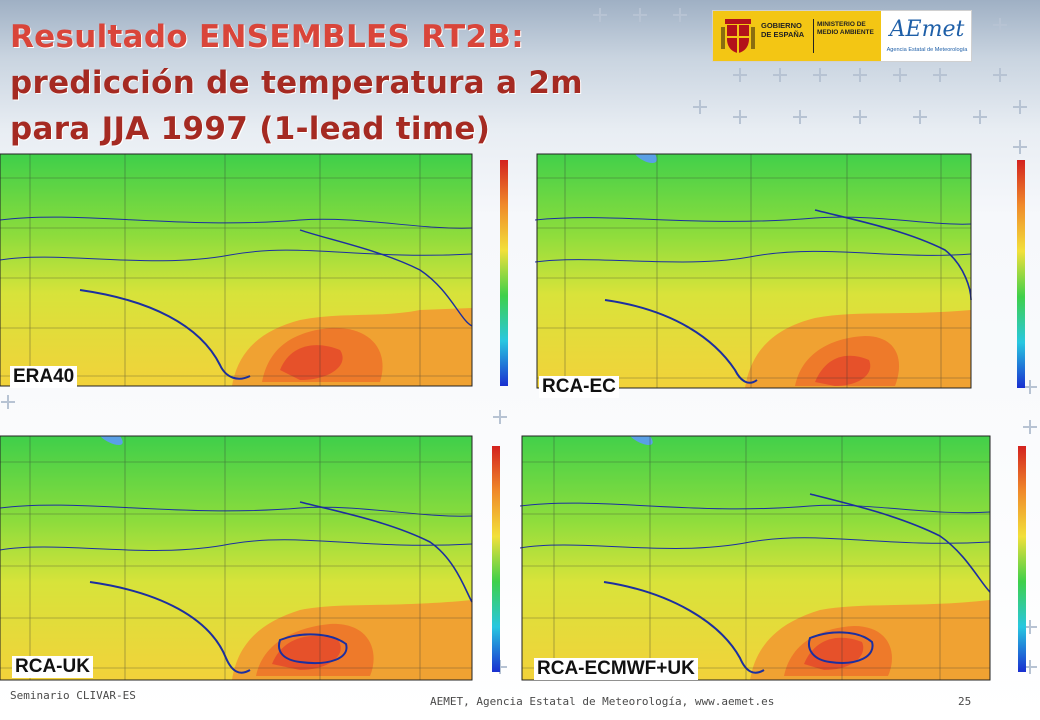 The height and width of the screenshot is (720, 1040). Describe the element at coordinates (296, 83) in the screenshot. I see `title-line-2: predicción de temperatura a 2m` at that location.